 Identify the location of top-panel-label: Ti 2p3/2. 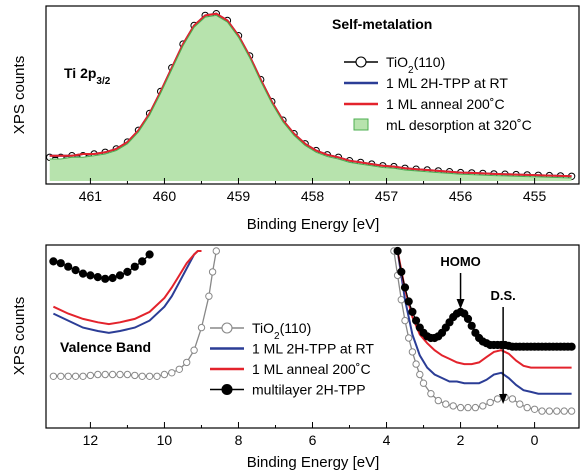
(87, 76).